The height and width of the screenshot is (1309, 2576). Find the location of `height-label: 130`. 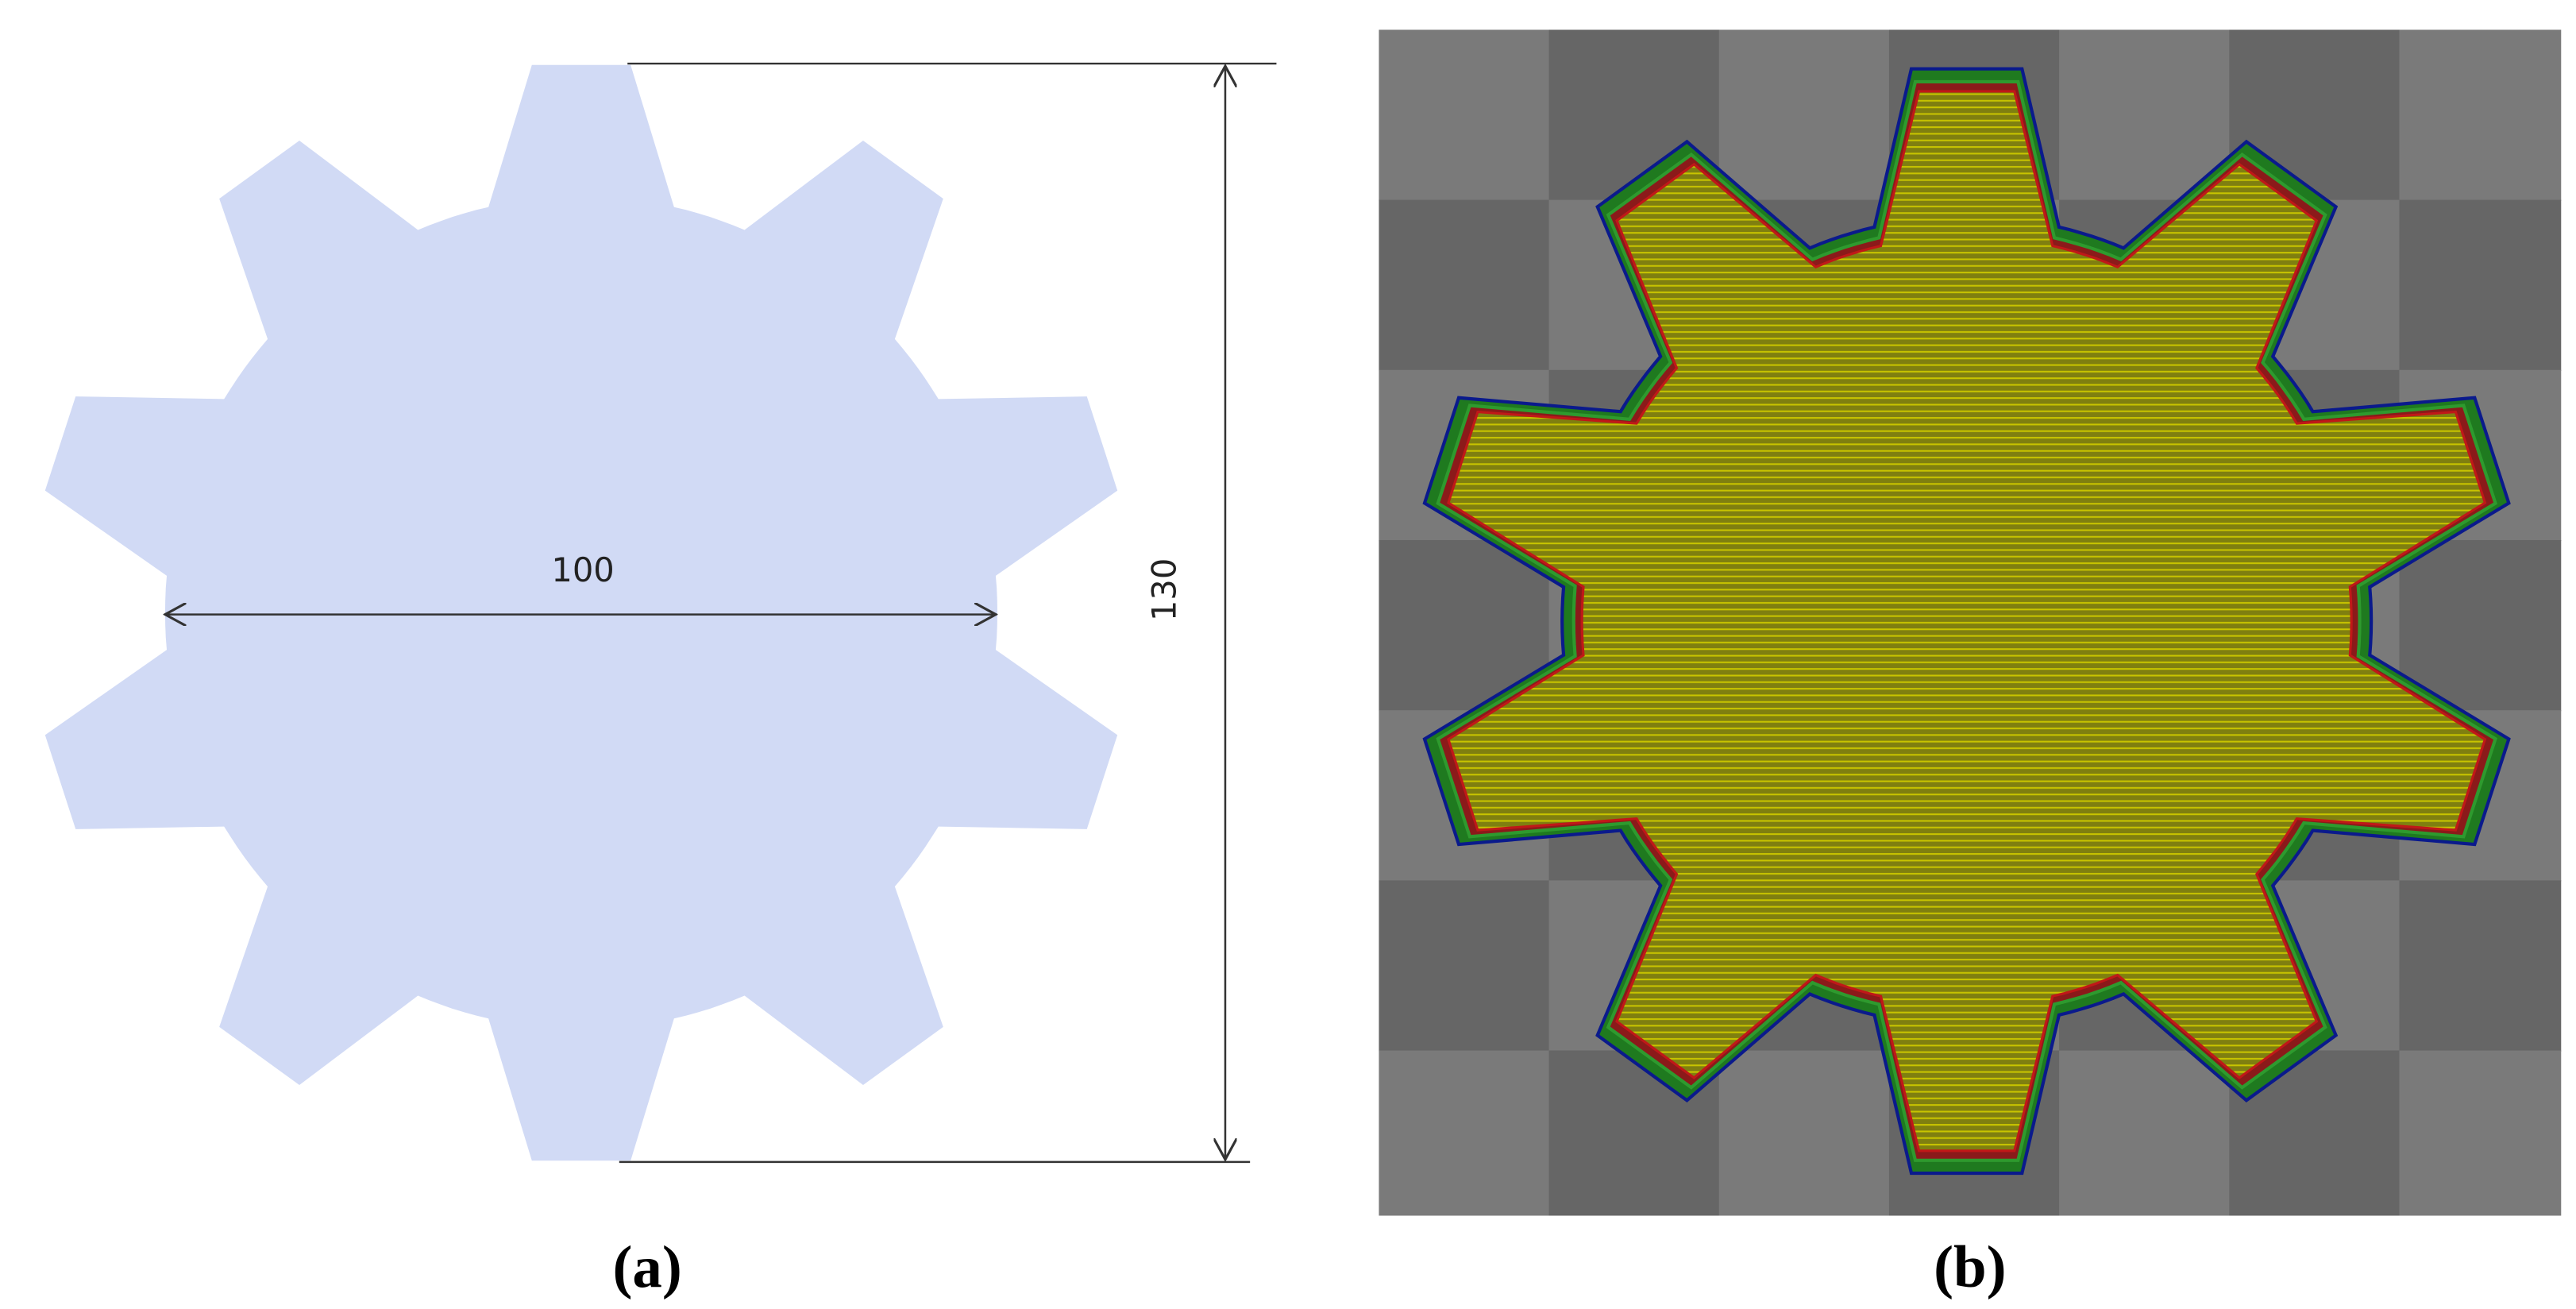

height-label: 130 is located at coordinates (1164, 589).